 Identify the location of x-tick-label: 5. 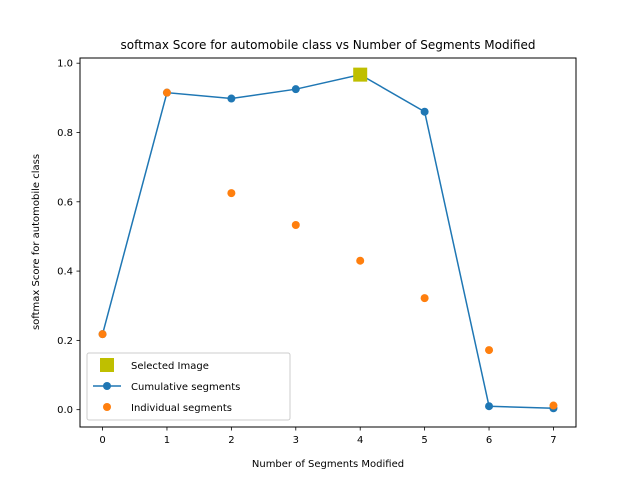
(424, 440).